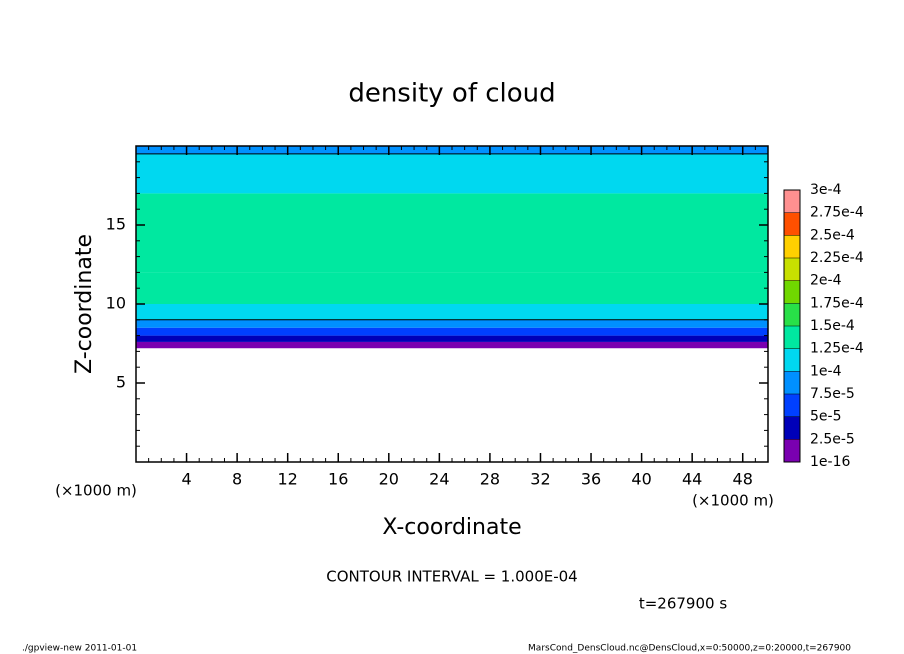 Image resolution: width=904 pixels, height=654 pixels. What do you see at coordinates (591, 479) in the screenshot?
I see `x-tick-label: 36` at bounding box center [591, 479].